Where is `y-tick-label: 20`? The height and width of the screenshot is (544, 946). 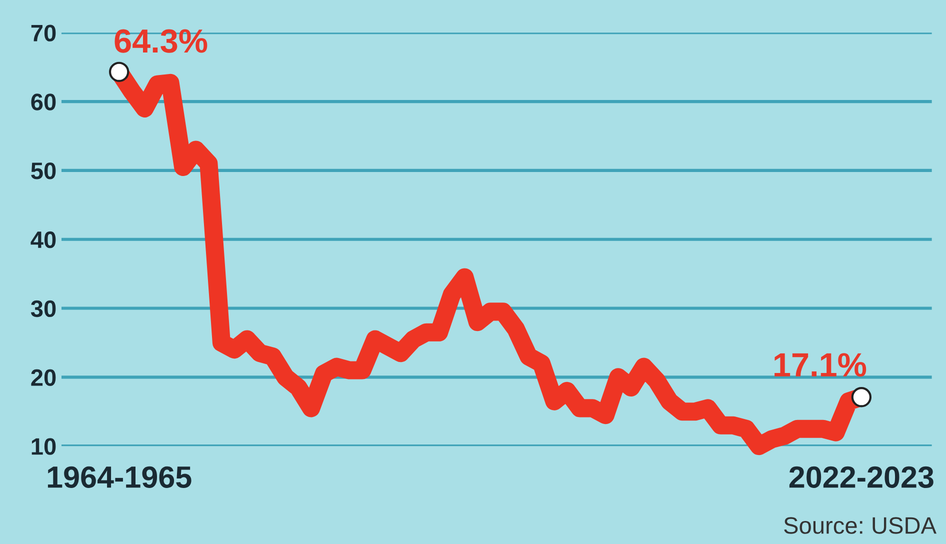
y-tick-label: 20 is located at coordinates (43, 377).